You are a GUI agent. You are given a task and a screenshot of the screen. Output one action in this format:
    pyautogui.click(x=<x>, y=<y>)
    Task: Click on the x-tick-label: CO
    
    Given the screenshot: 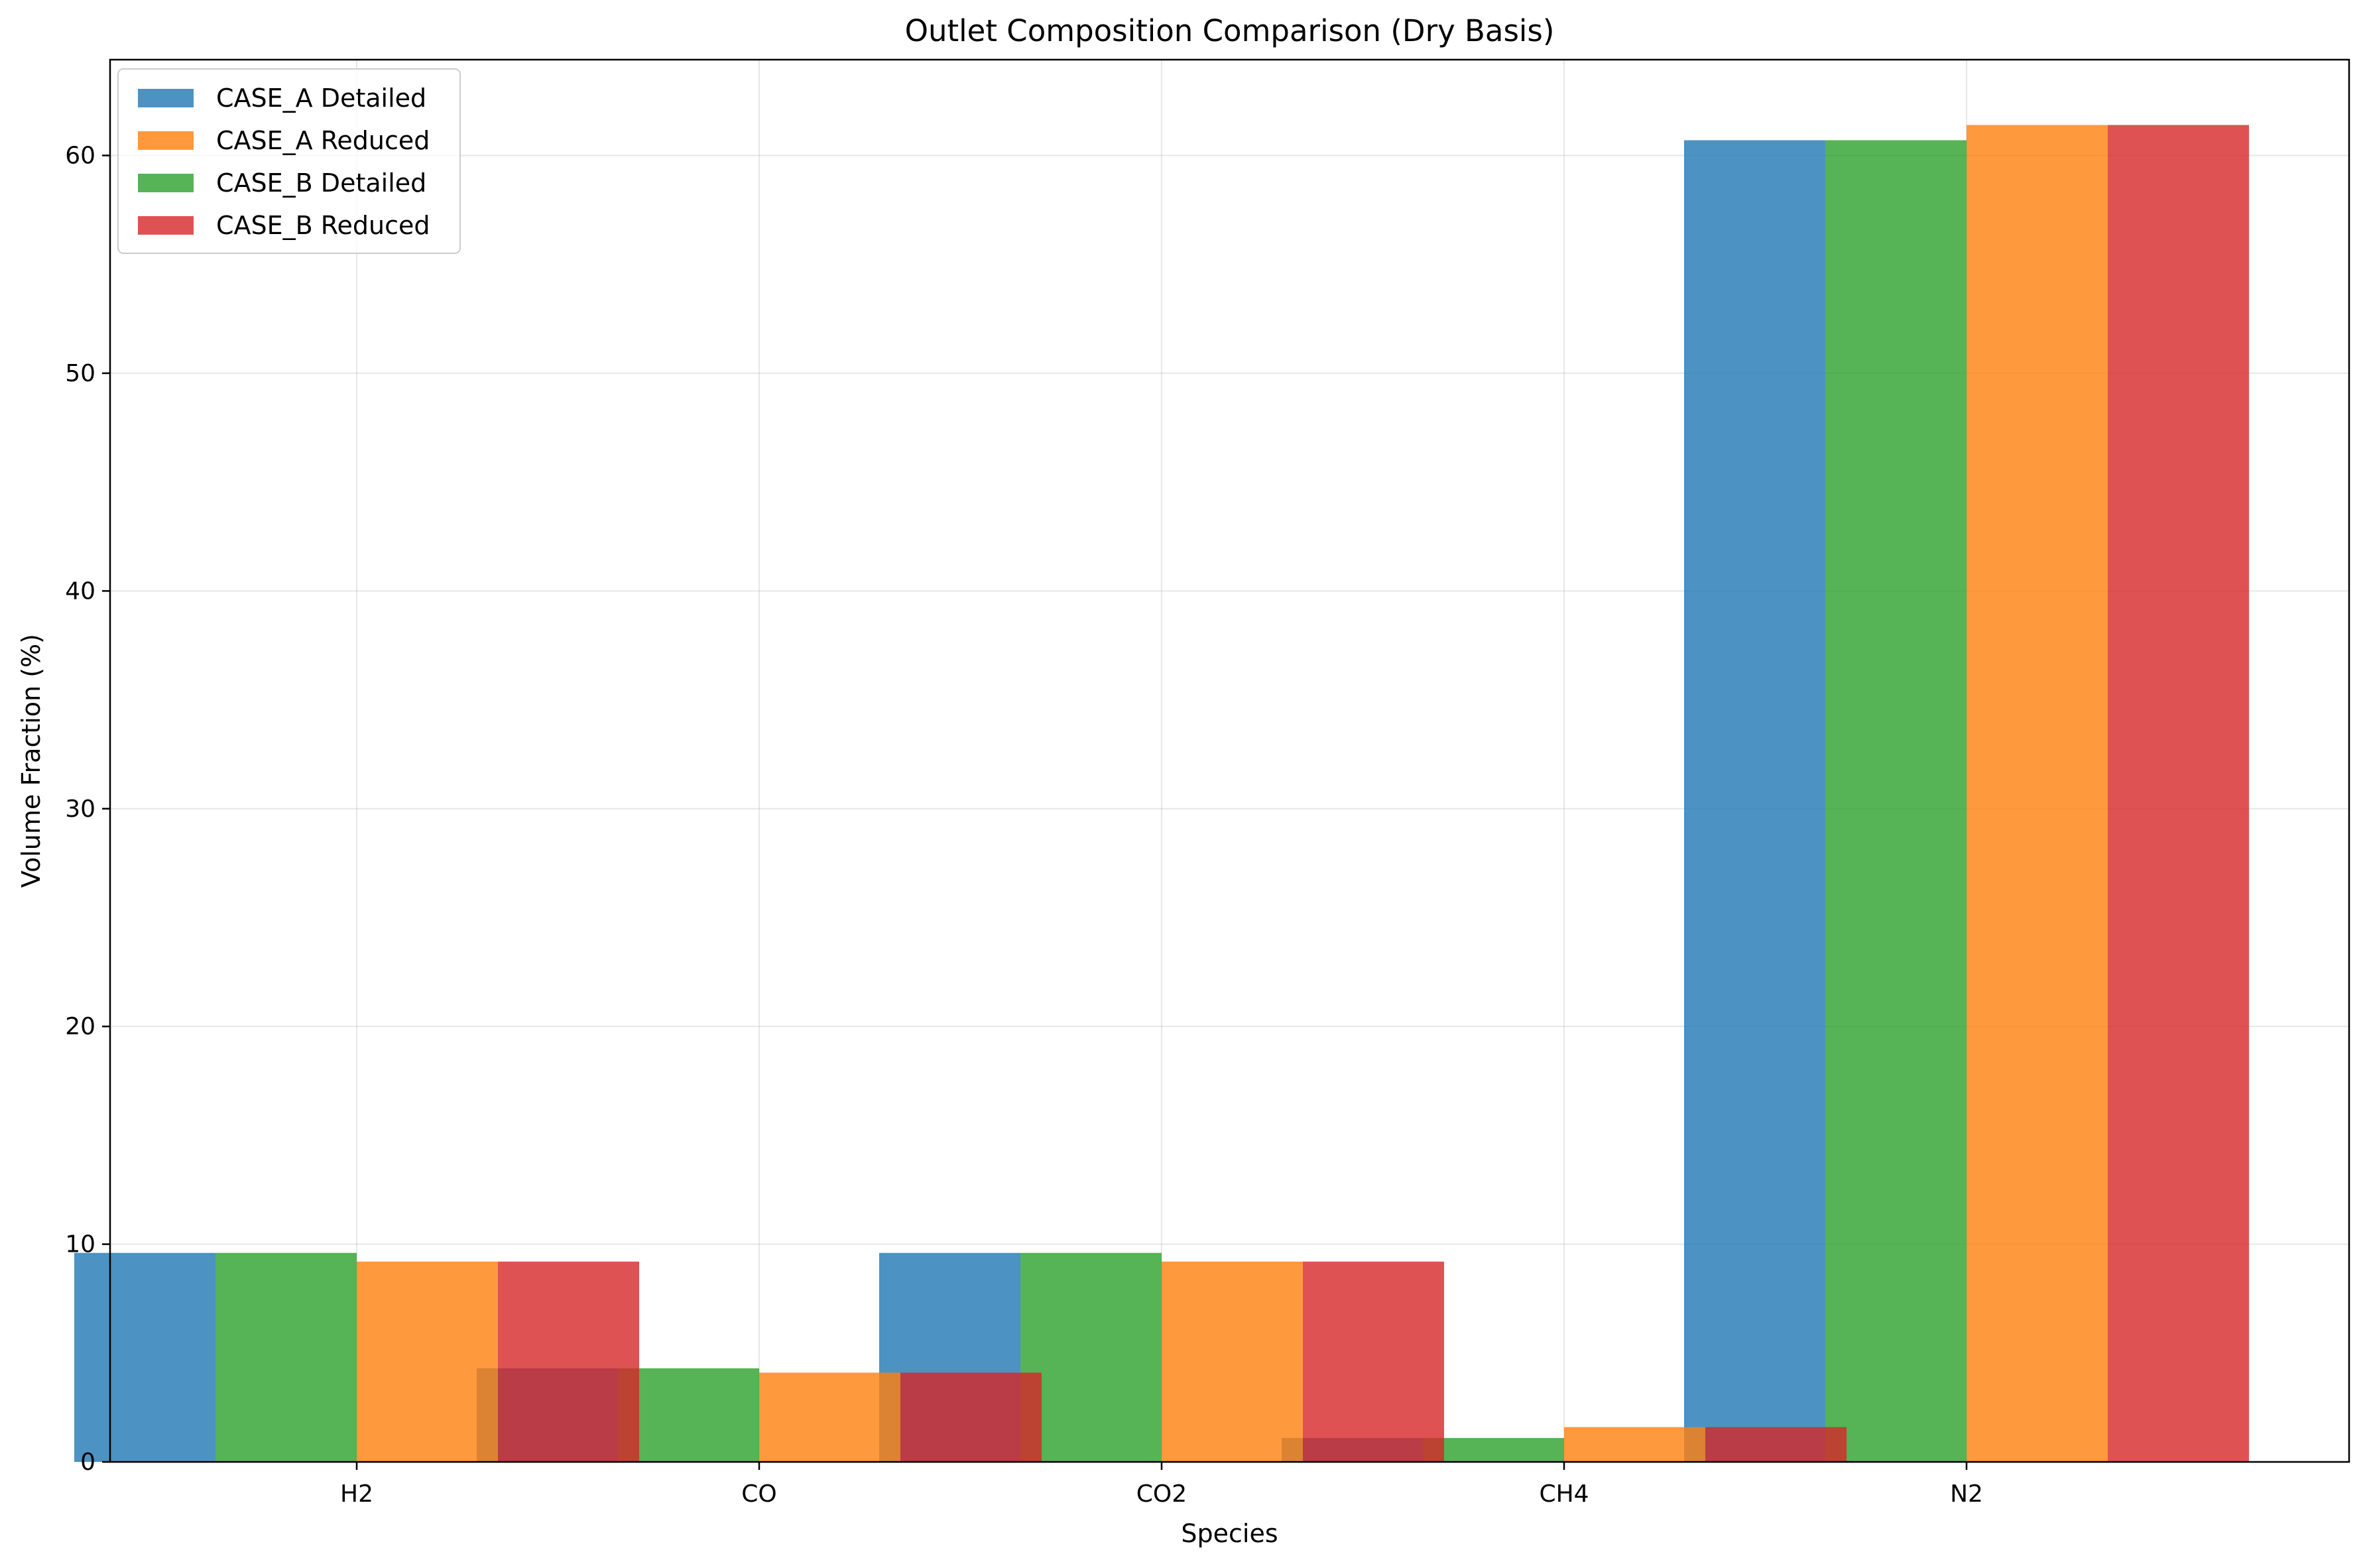 What is the action you would take?
    pyautogui.click(x=758, y=1494)
    